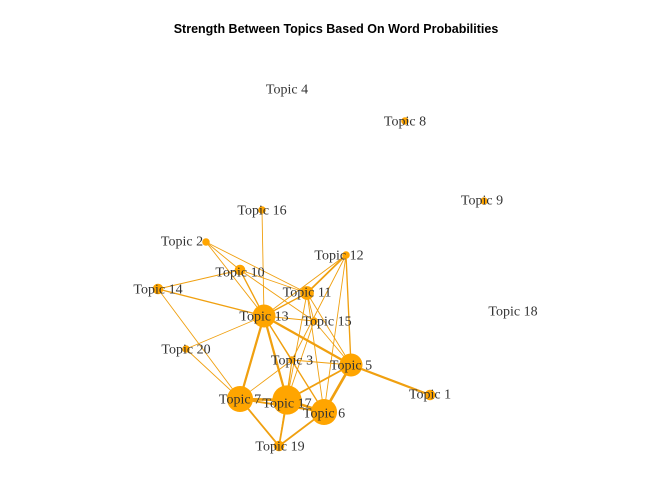 The width and height of the screenshot is (672, 480). I want to click on node-label-topic-2: Topic 2, so click(182, 242).